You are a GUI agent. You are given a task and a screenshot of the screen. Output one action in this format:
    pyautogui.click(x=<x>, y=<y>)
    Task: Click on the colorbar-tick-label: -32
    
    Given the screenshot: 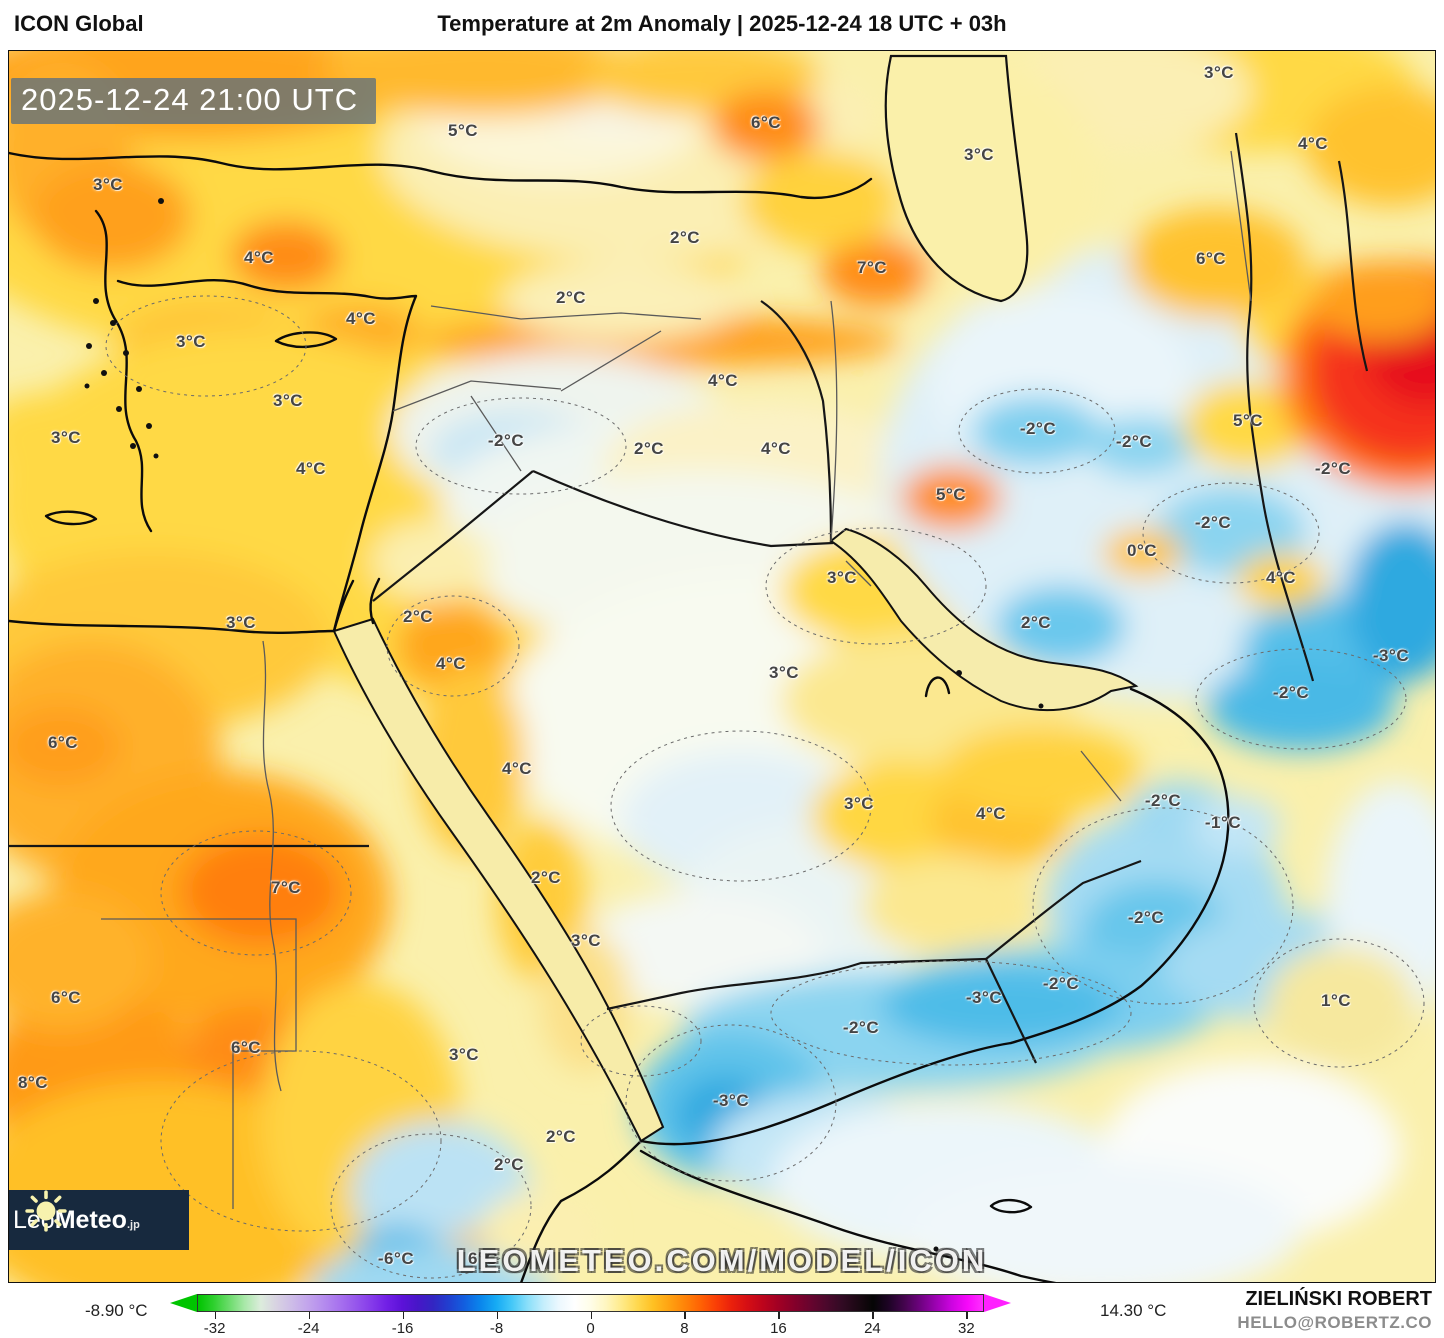 What is the action you would take?
    pyautogui.click(x=214, y=1328)
    